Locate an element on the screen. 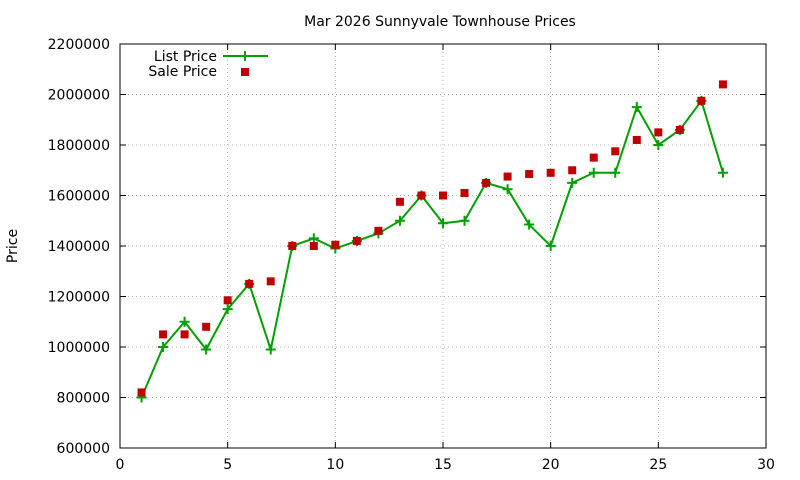 This screenshot has width=800, height=480. legend-marker-sale-price is located at coordinates (245, 72).